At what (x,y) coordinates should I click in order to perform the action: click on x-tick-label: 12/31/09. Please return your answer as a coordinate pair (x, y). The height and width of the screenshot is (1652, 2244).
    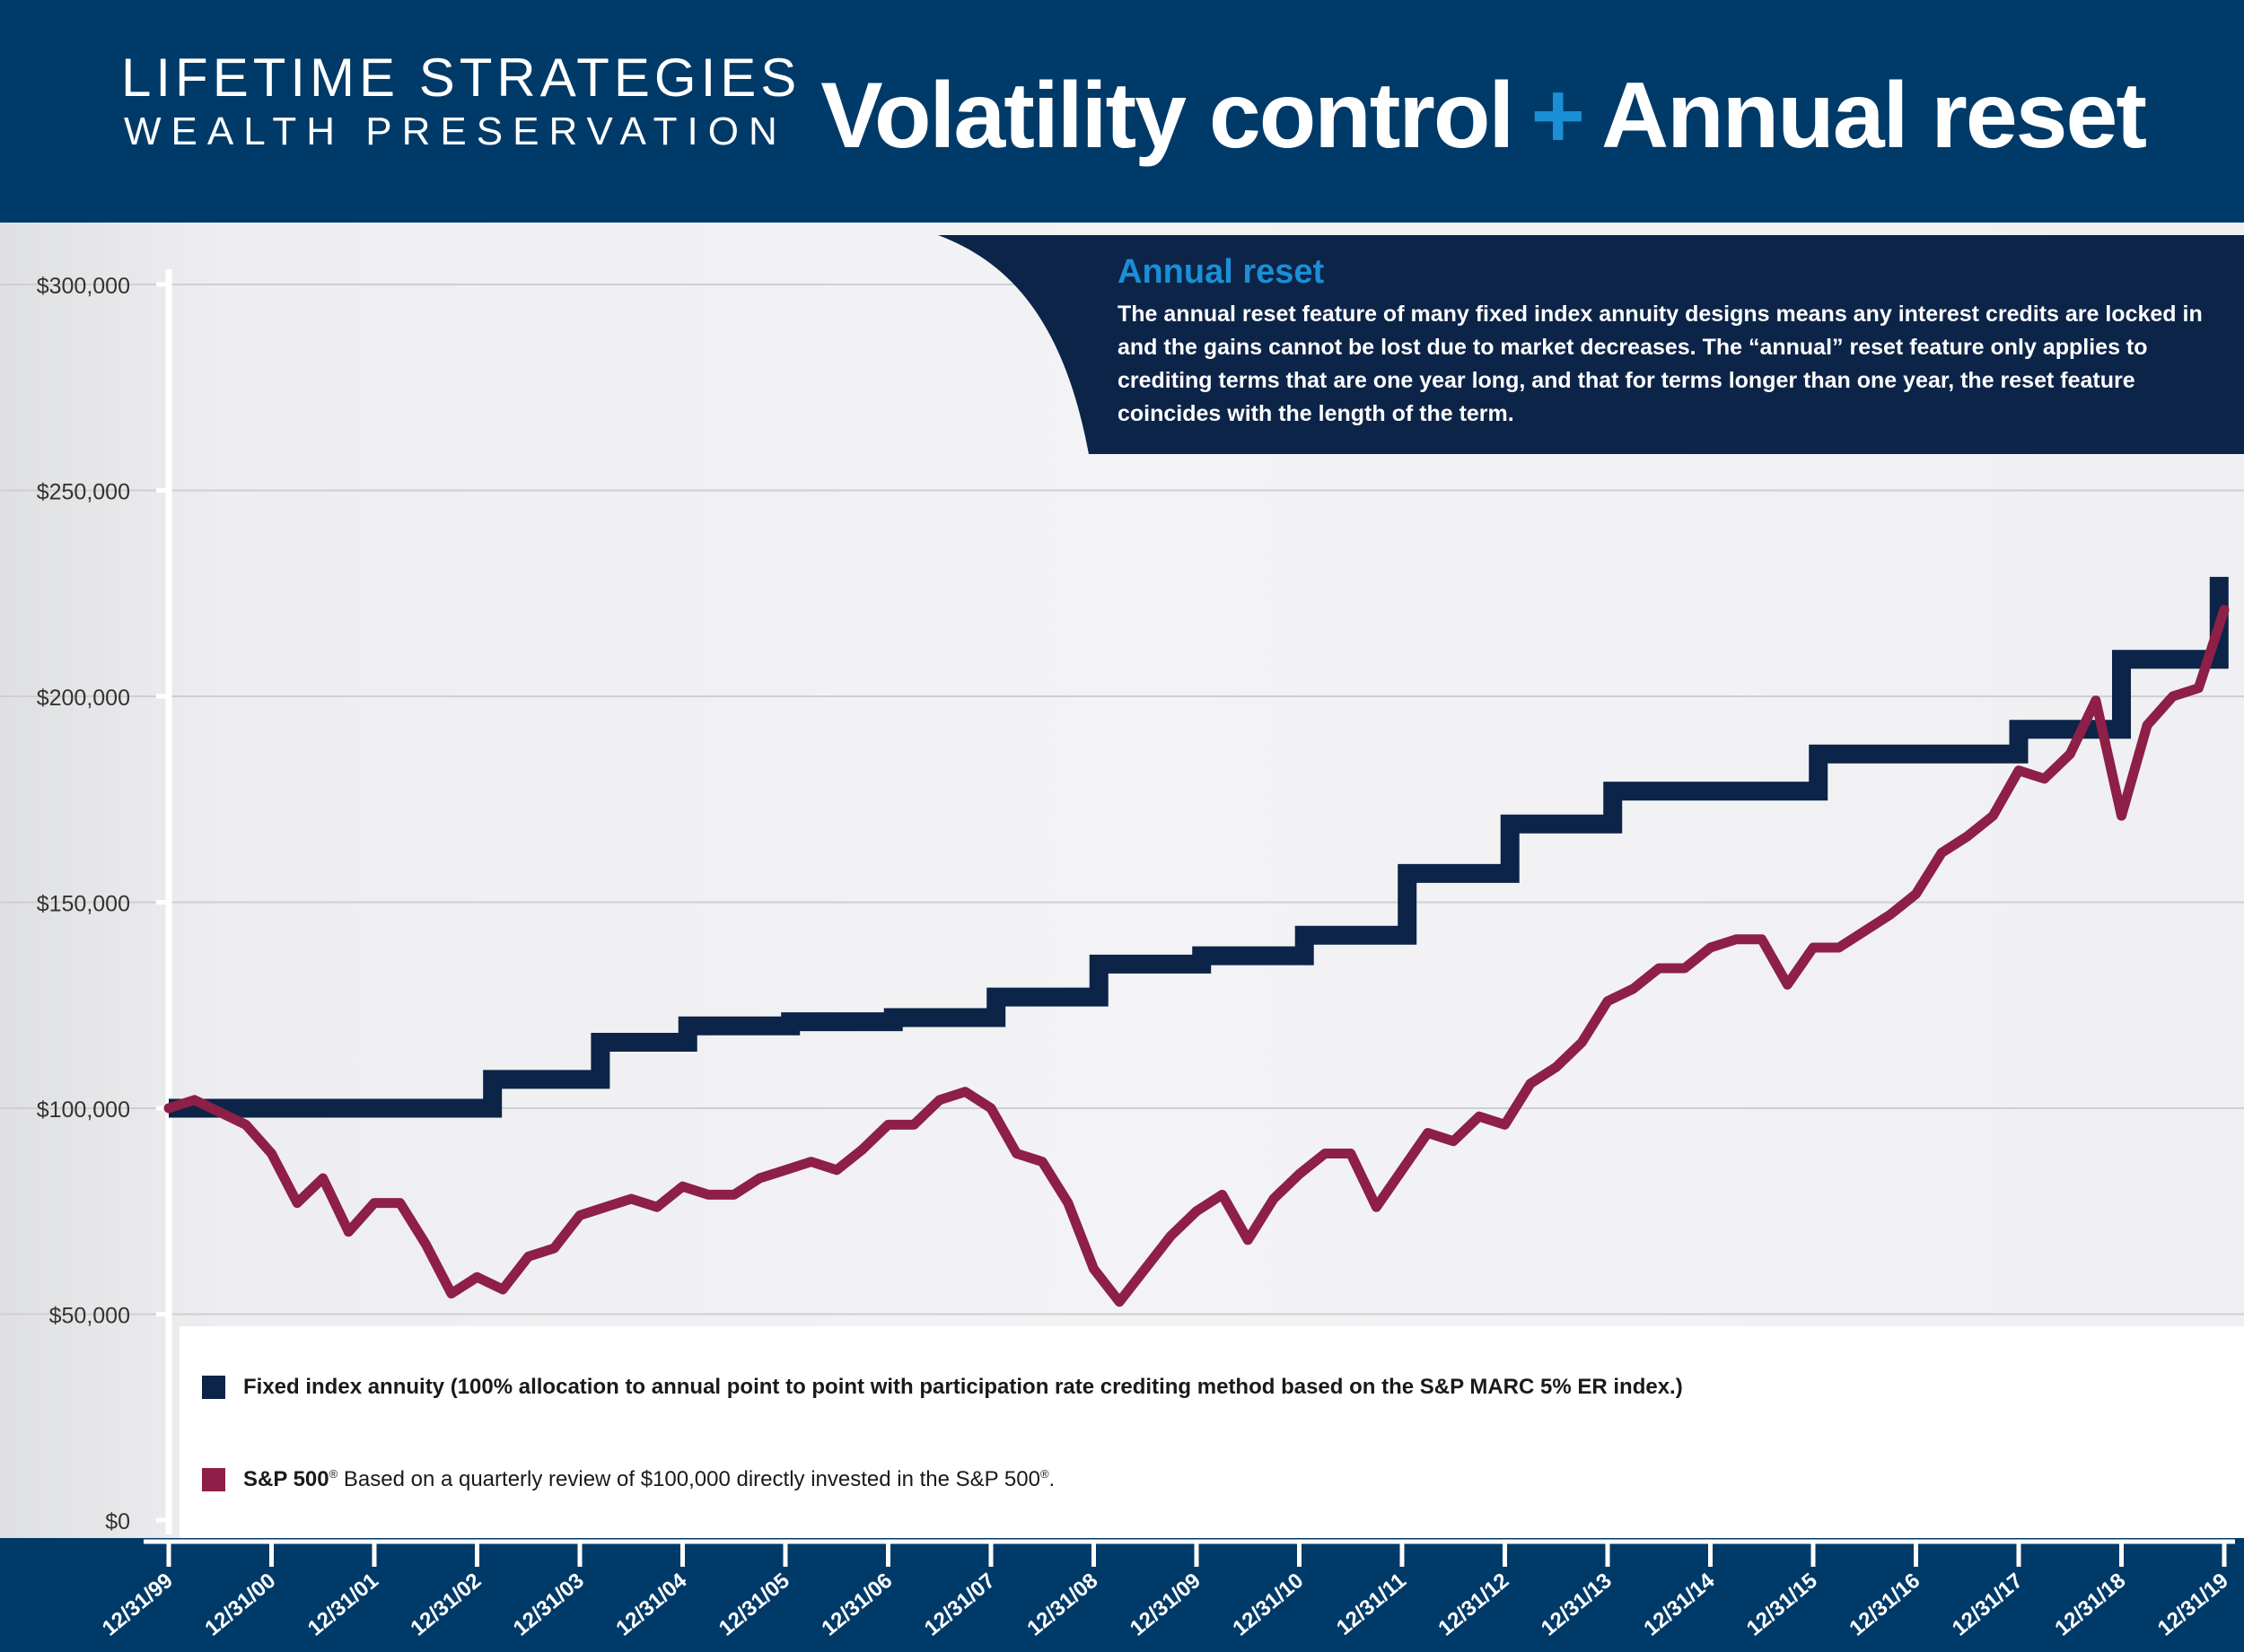
    Looking at the image, I should click on (1165, 1605).